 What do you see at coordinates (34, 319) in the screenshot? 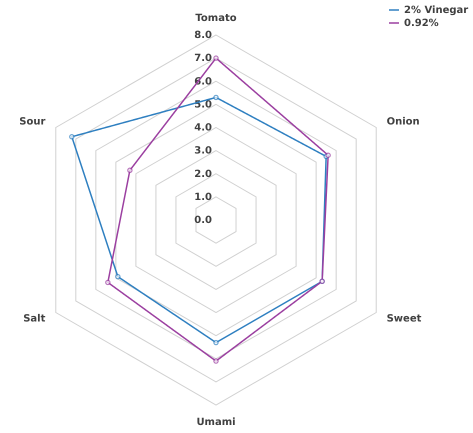
I see `spoke-label: Salt` at bounding box center [34, 319].